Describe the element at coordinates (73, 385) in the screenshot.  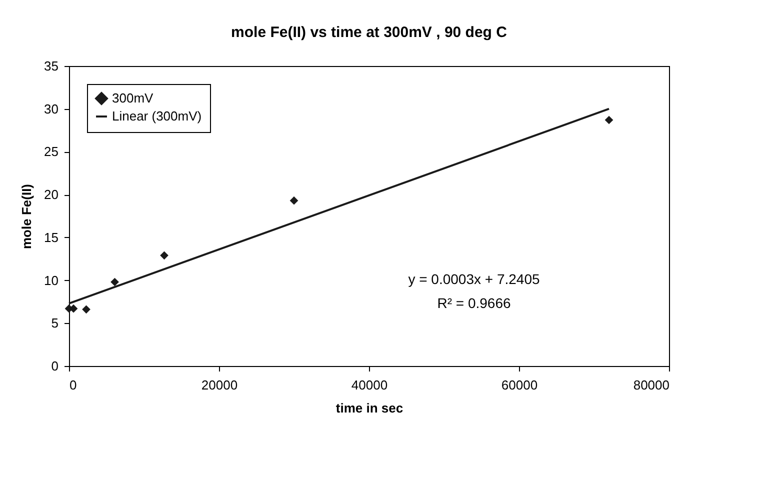
I see `x-tick-label: 0` at that location.